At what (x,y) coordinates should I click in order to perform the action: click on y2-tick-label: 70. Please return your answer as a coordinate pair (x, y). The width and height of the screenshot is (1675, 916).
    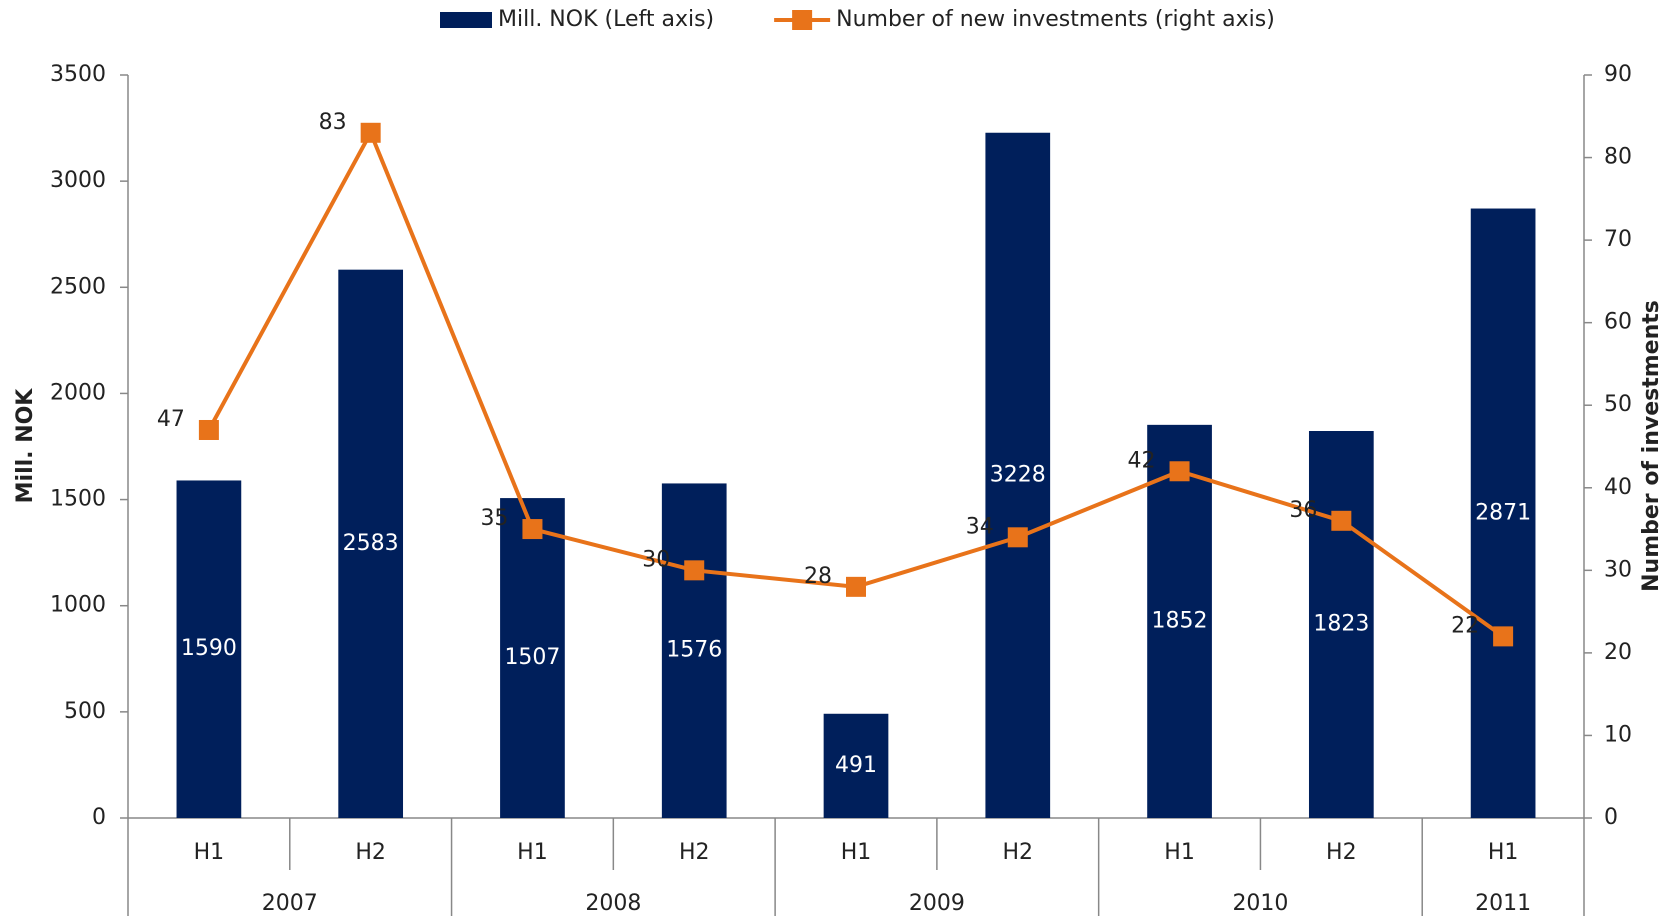
    Looking at the image, I should click on (1618, 239).